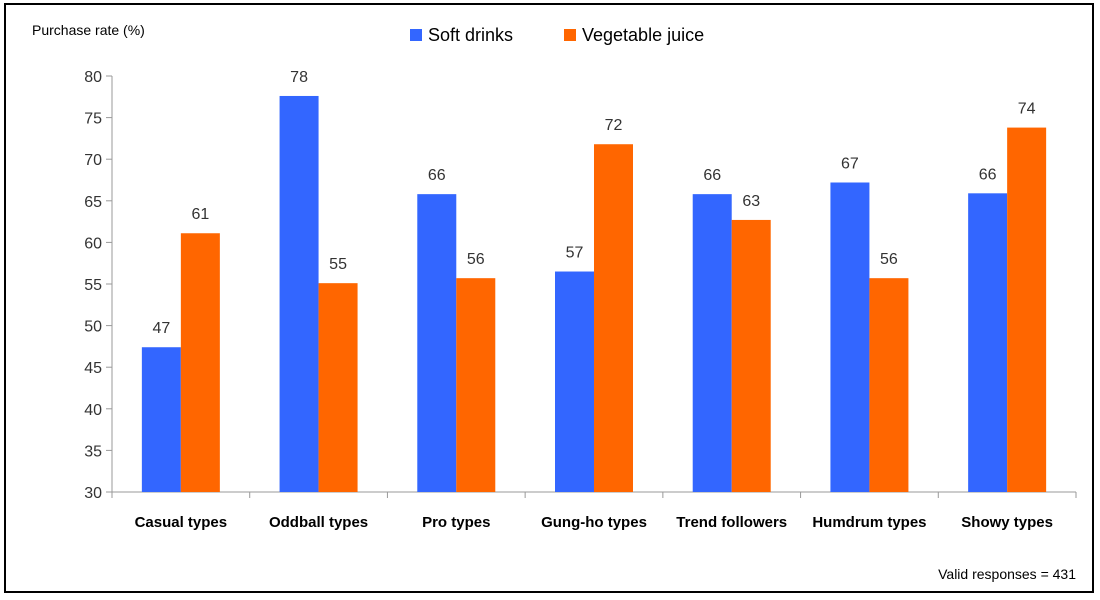 Image resolution: width=1100 pixels, height=600 pixels. What do you see at coordinates (93, 410) in the screenshot?
I see `y-tick-label: 40` at bounding box center [93, 410].